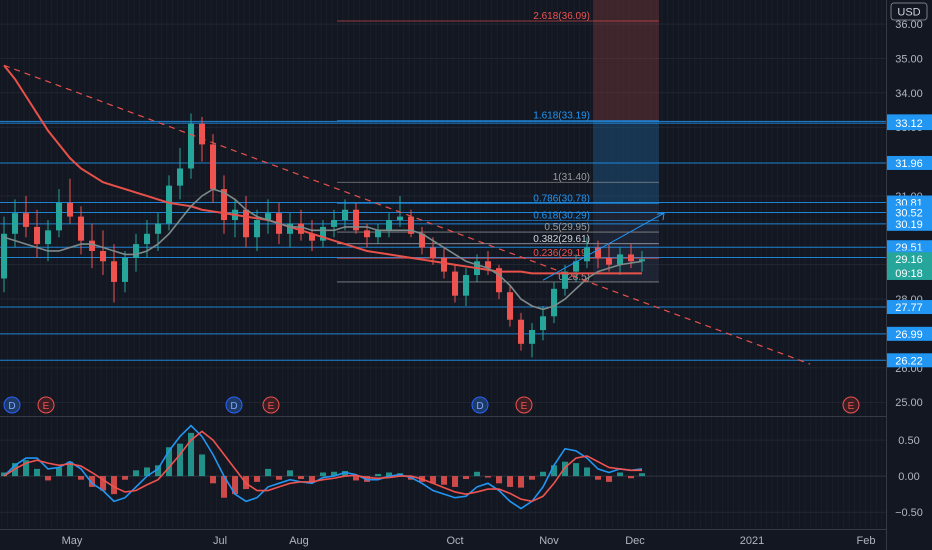 This screenshot has height=550, width=932. I want to click on time-tick-label: Dec, so click(635, 541).